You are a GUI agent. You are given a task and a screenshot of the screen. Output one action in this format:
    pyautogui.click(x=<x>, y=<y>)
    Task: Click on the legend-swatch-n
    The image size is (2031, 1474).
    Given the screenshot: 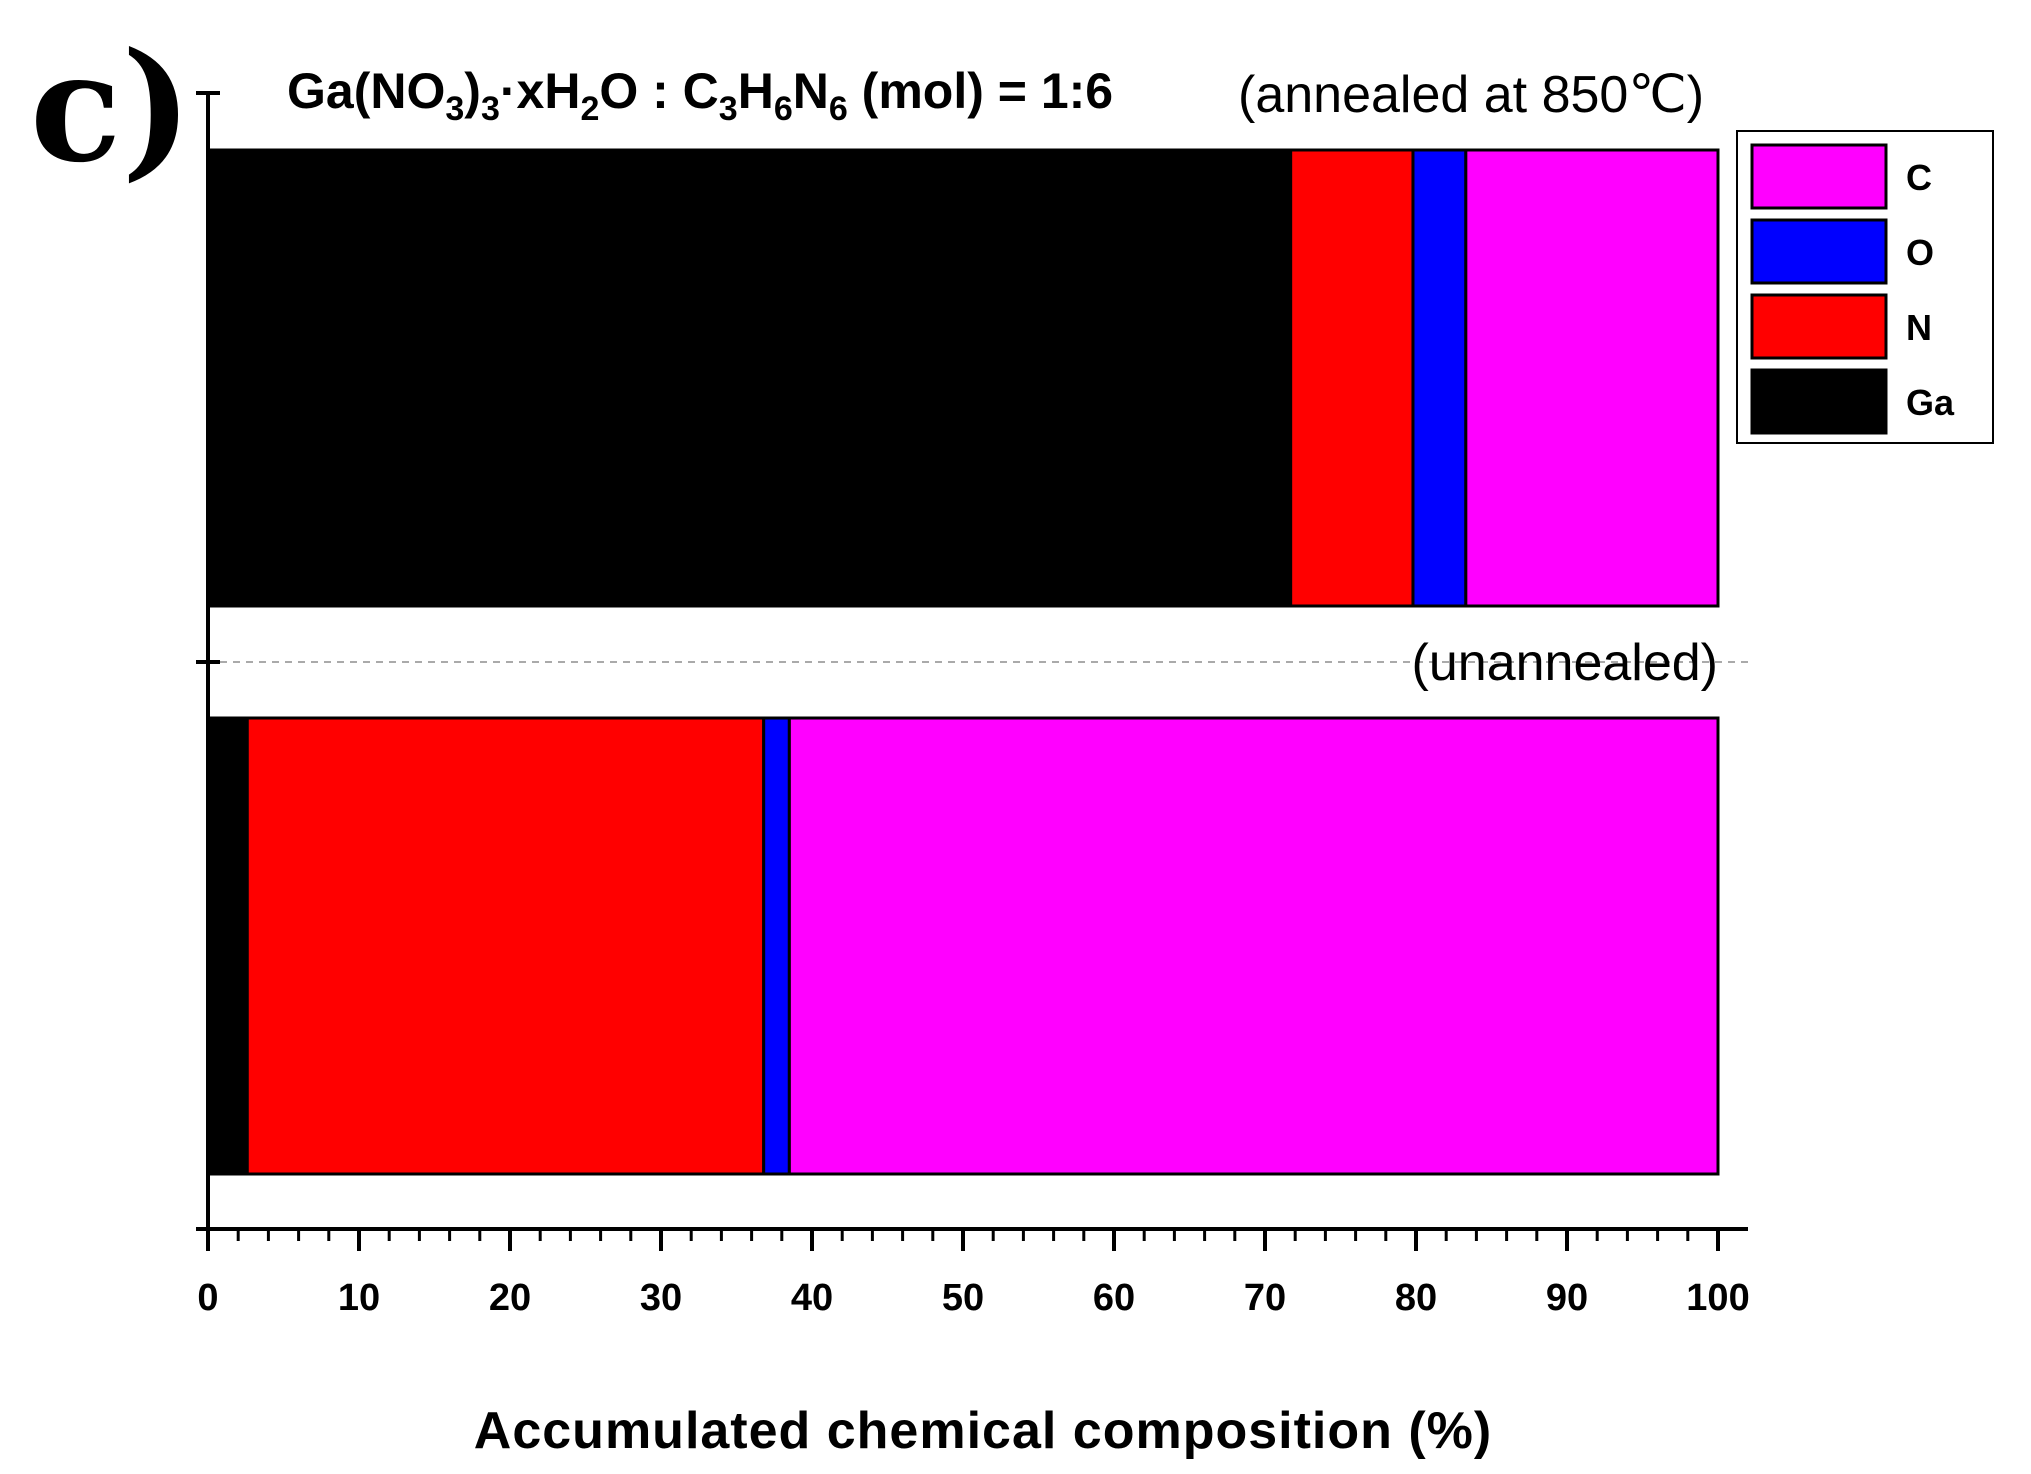 What is the action you would take?
    pyautogui.click(x=1819, y=326)
    